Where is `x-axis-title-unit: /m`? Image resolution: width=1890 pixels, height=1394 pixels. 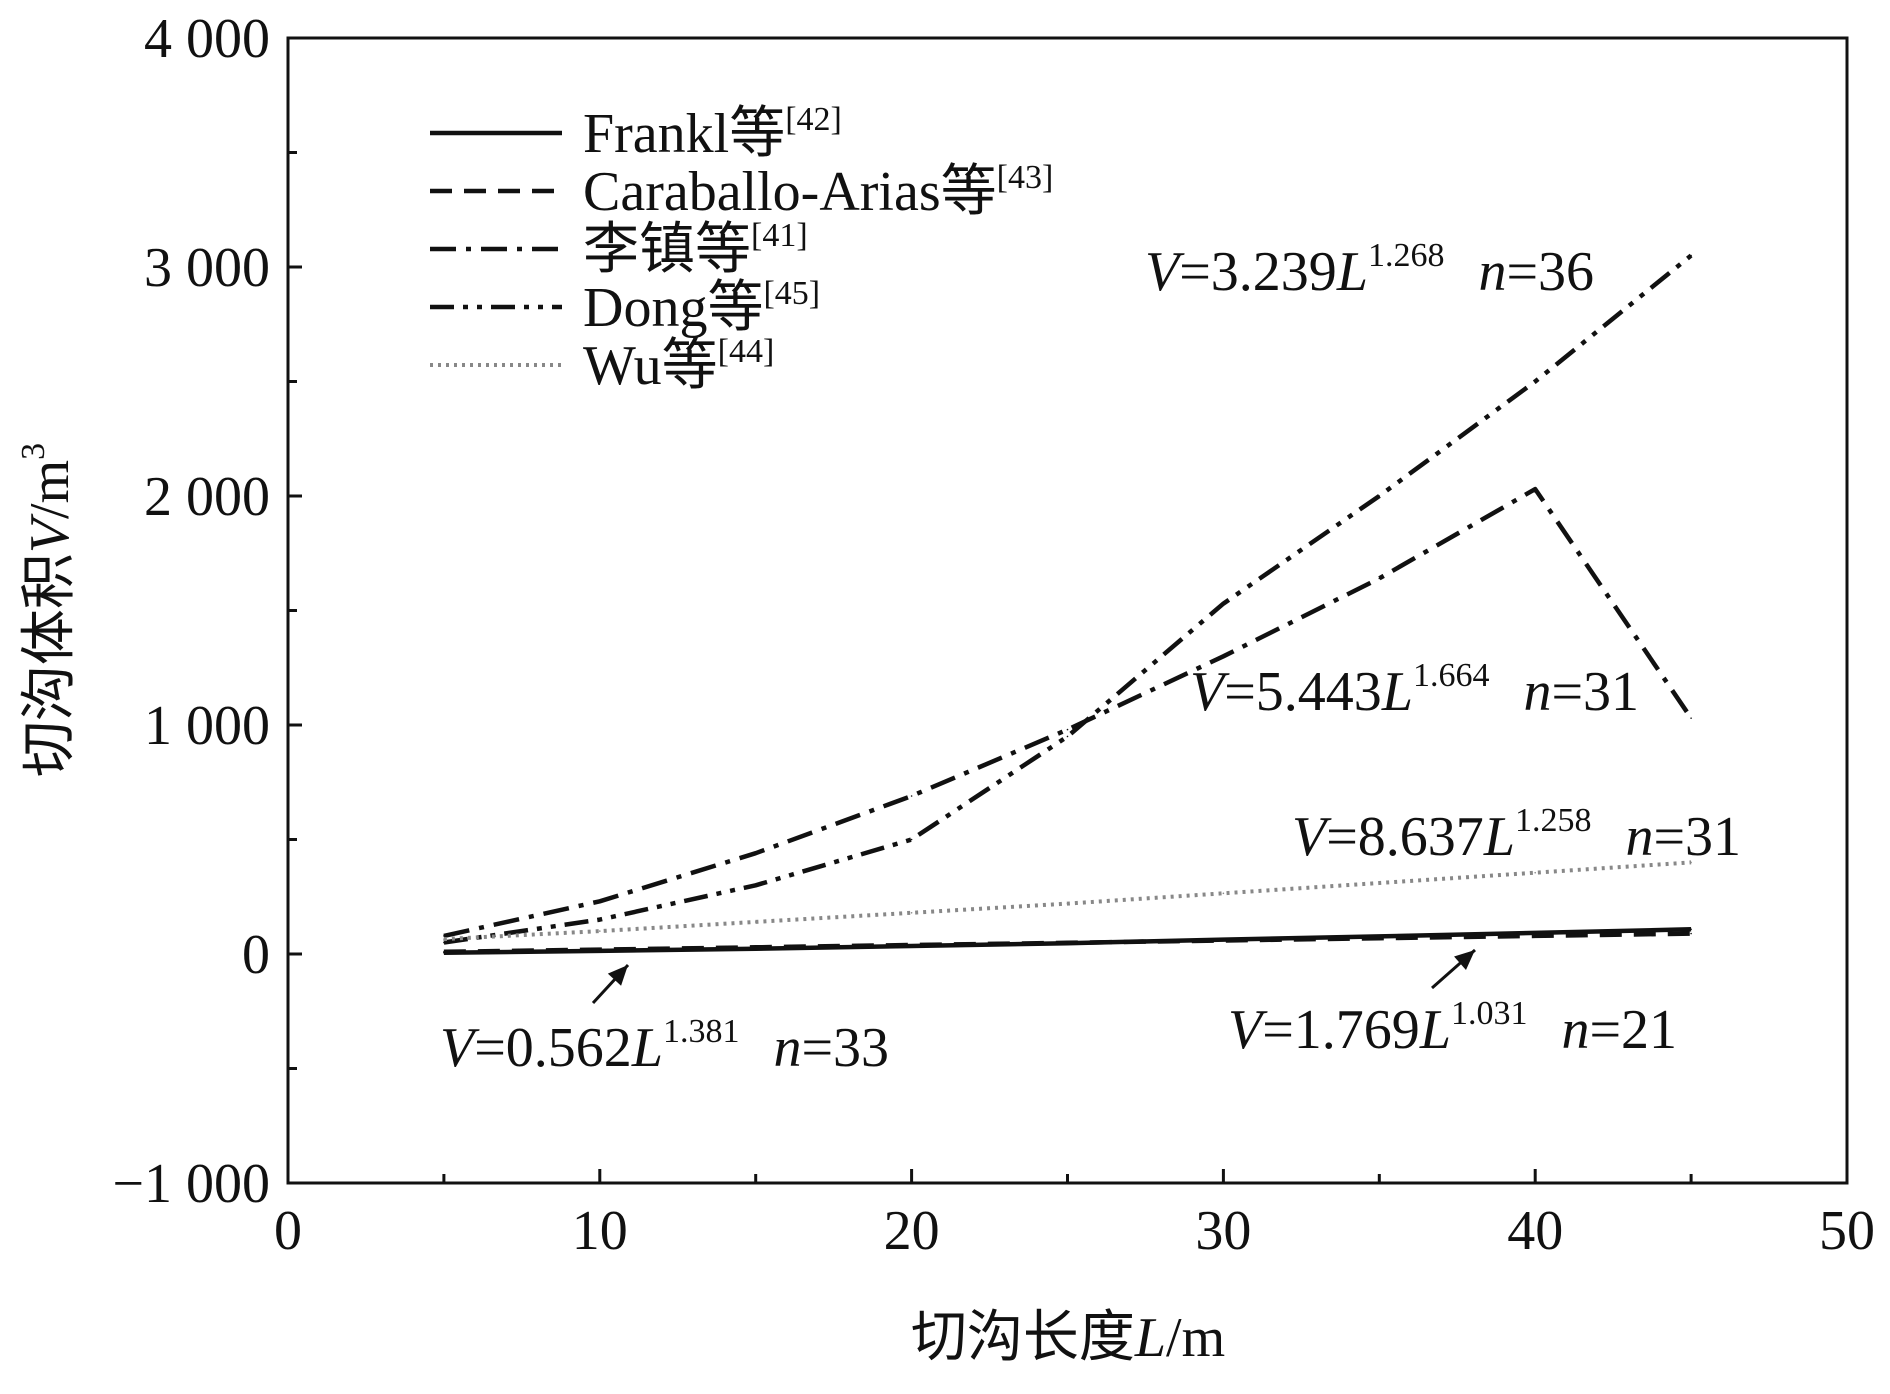
x-axis-title-unit: /m is located at coordinates (1195, 1338).